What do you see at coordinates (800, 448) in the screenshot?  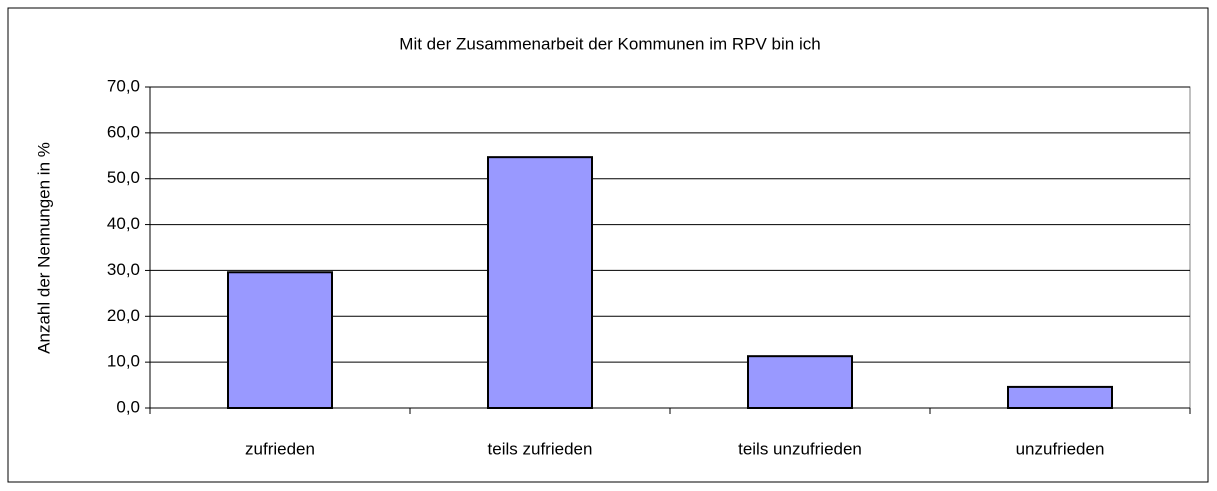 I see `x-tick-label: teils unzufrieden` at bounding box center [800, 448].